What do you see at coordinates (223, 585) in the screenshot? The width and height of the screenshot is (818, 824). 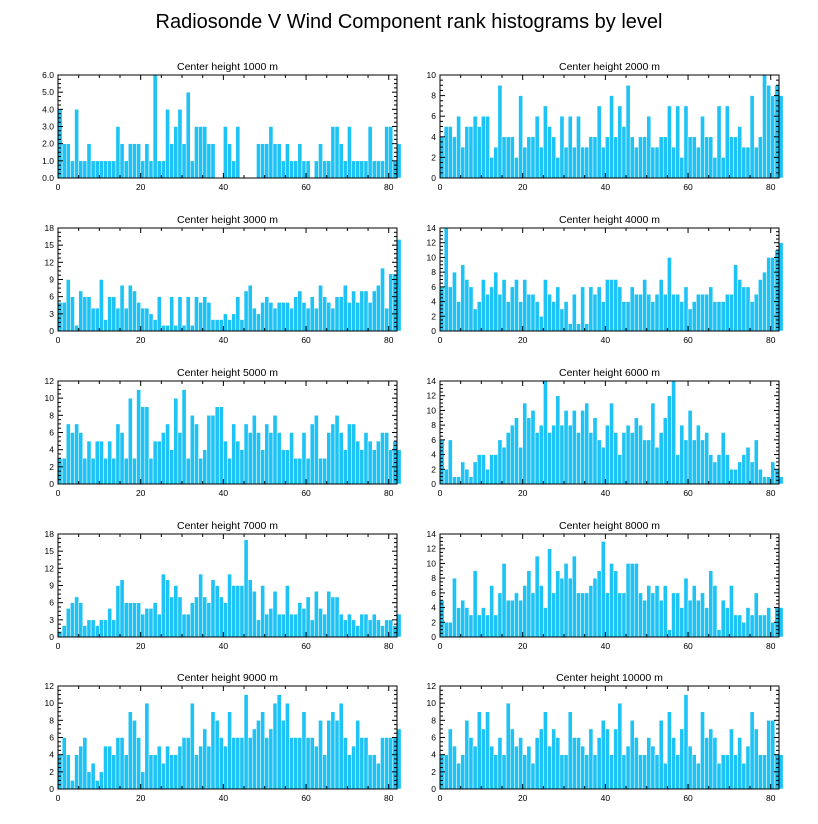 I see `chart-panel-7: Center height 7000 m 0 20 40 60 80 0 3 6 9 12 15 18` at bounding box center [223, 585].